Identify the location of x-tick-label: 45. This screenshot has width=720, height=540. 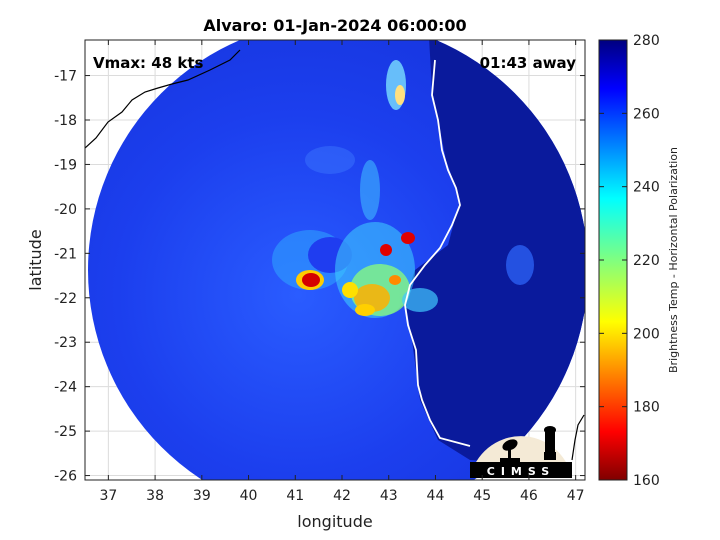
(482, 496).